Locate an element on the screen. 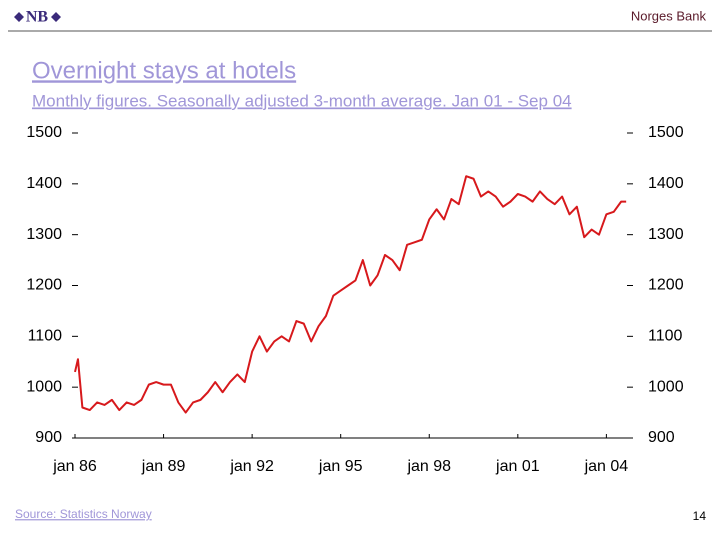 This screenshot has width=720, height=540. y2-tick-label: 1100 is located at coordinates (665, 336).